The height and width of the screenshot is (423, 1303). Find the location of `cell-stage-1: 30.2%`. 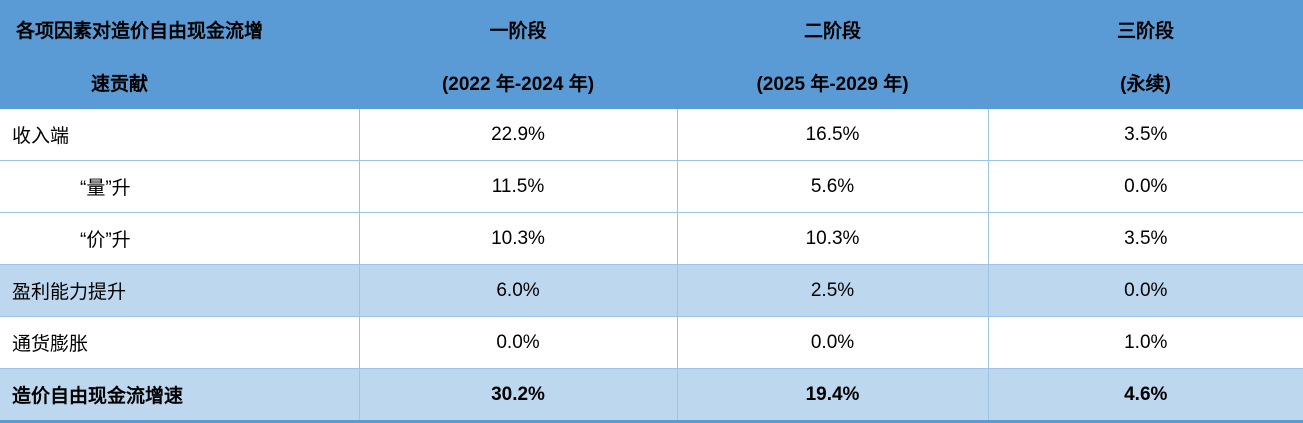

cell-stage-1: 30.2% is located at coordinates (517, 395).